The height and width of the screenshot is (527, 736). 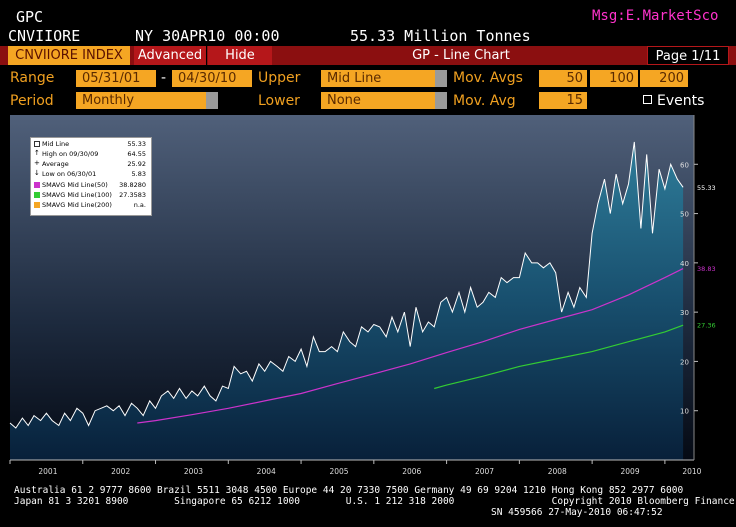 I want to click on x-tick-label: 2008, so click(x=557, y=471).